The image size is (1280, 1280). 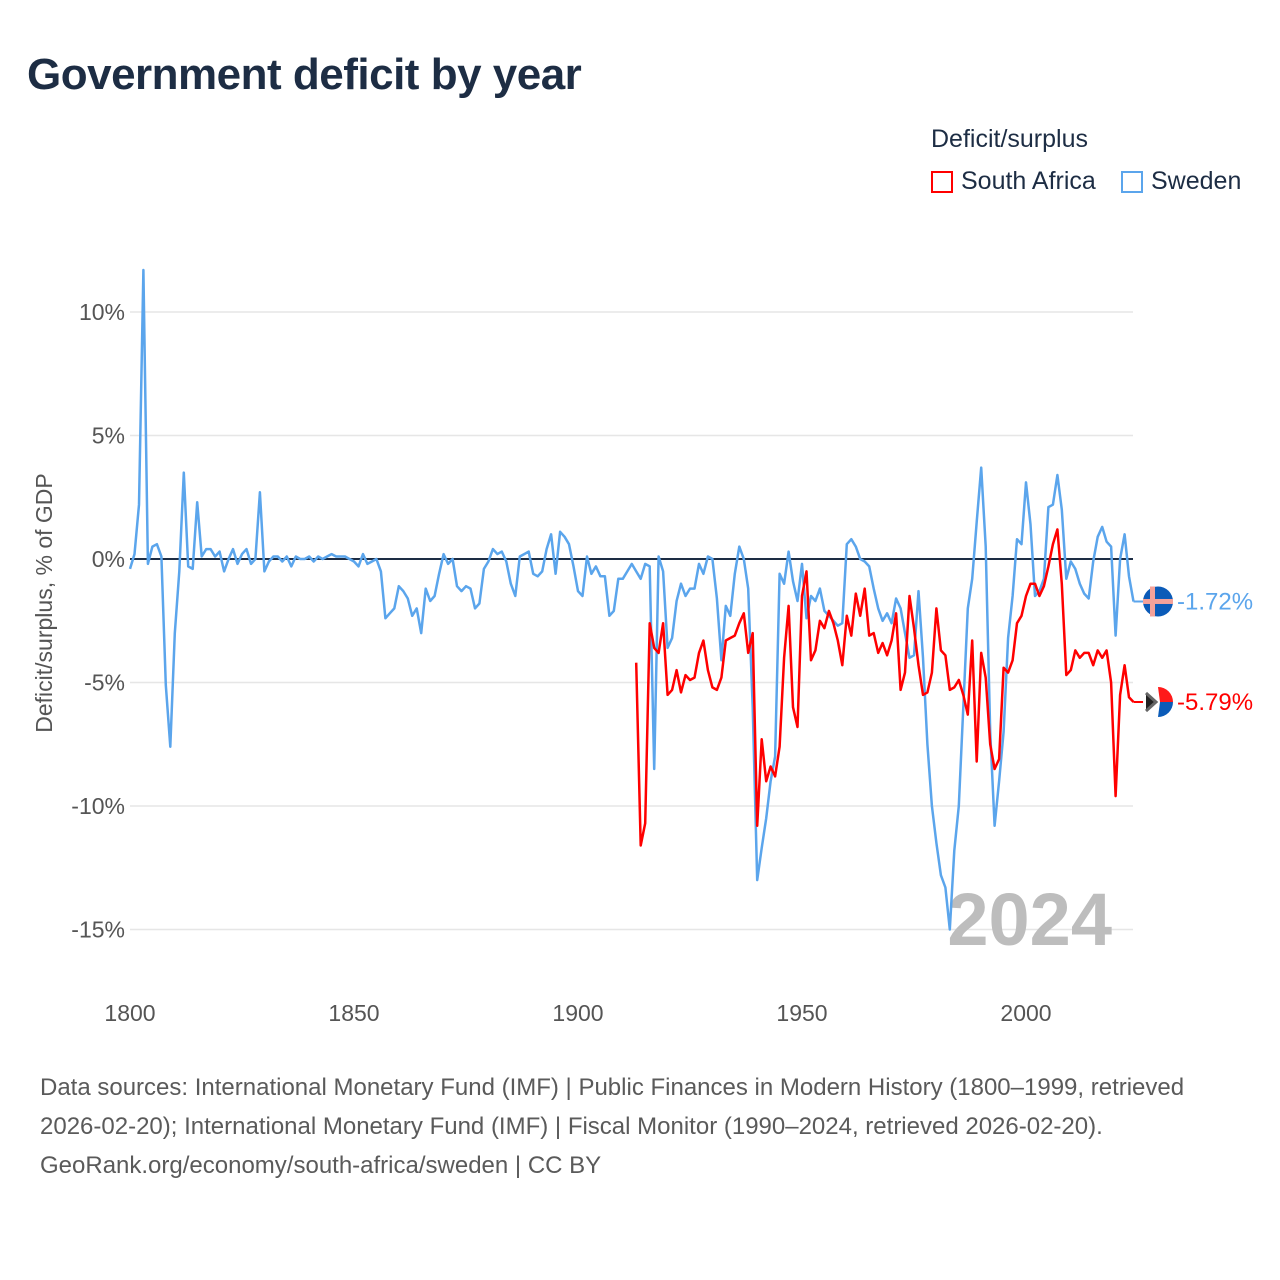 What do you see at coordinates (102, 312) in the screenshot?
I see `y-tick-label: 10%` at bounding box center [102, 312].